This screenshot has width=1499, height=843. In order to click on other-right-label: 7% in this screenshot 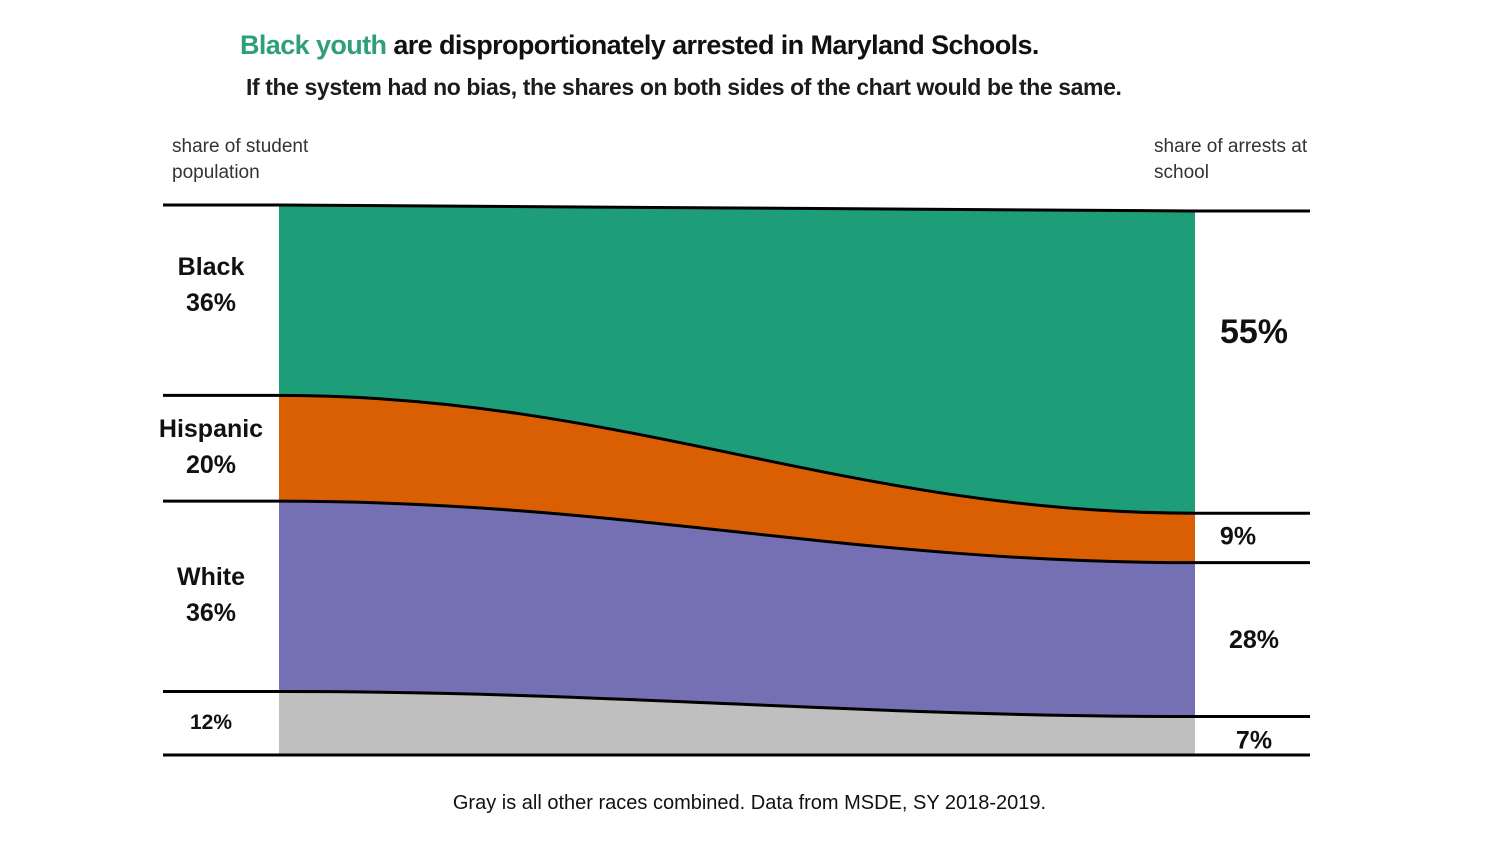, I will do `click(1254, 740)`.